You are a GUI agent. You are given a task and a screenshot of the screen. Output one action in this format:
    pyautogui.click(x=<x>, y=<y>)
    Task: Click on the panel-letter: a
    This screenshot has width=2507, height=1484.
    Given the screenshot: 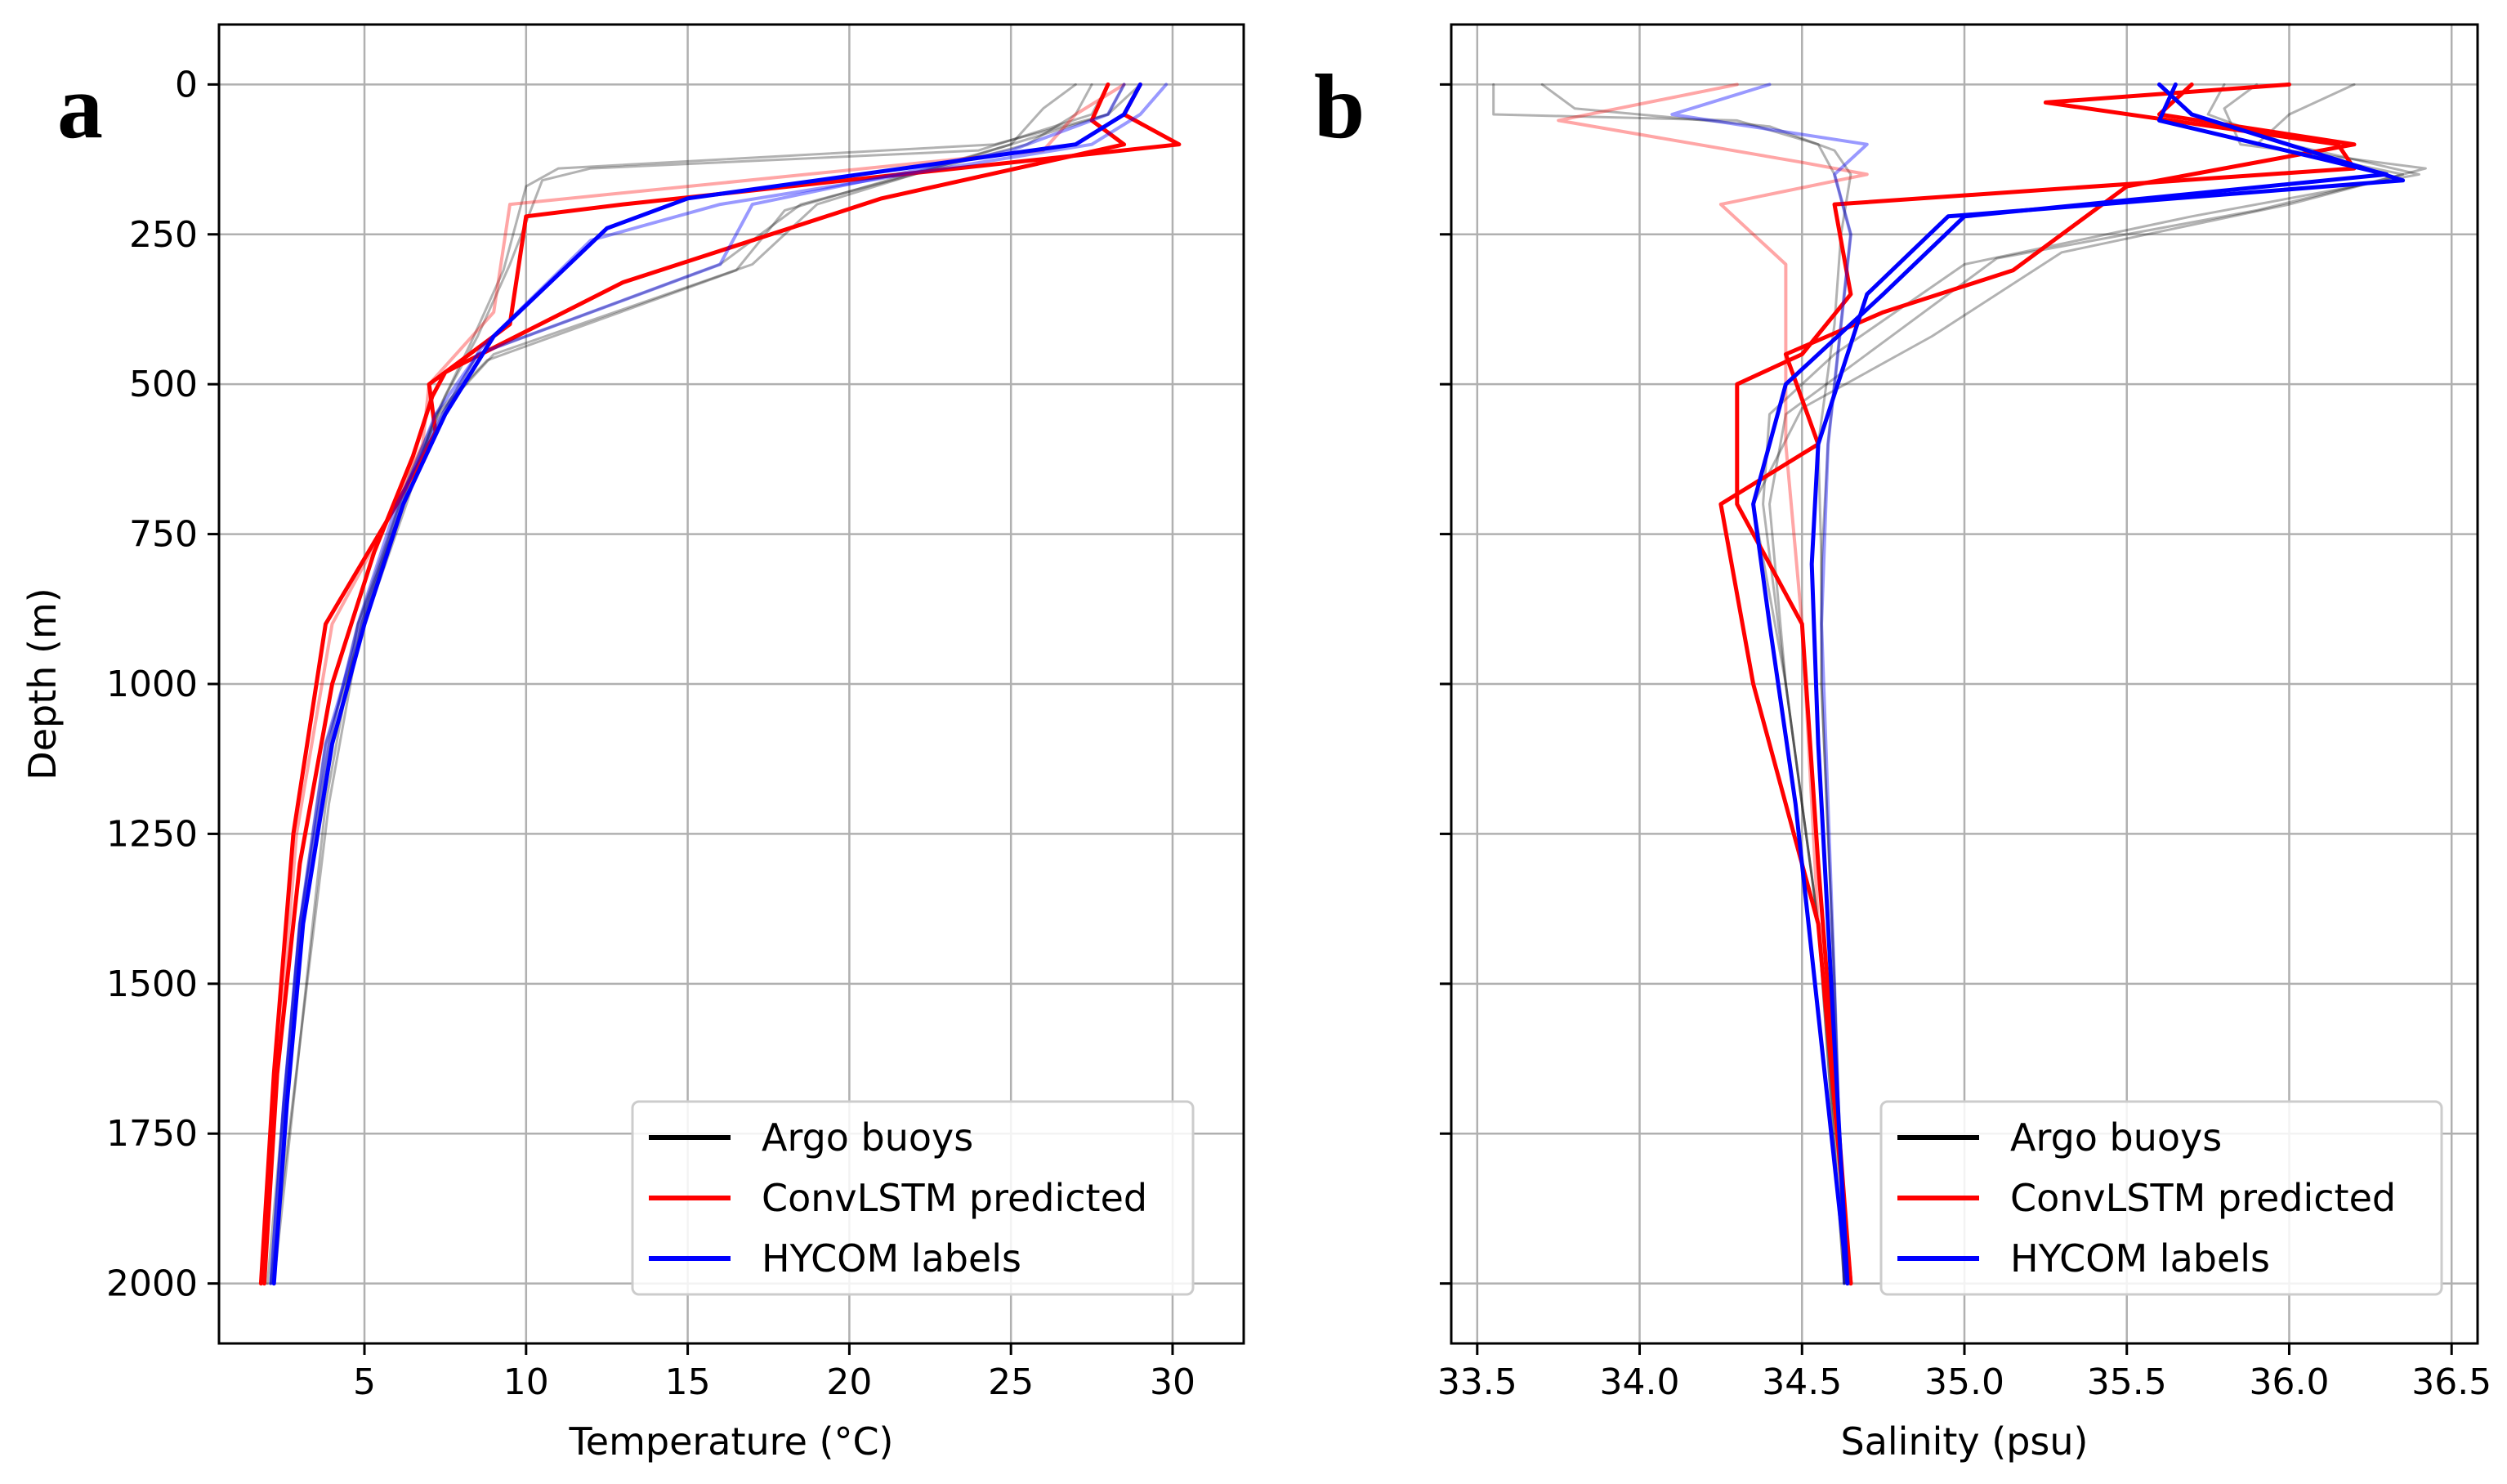 What is the action you would take?
    pyautogui.click(x=80, y=107)
    